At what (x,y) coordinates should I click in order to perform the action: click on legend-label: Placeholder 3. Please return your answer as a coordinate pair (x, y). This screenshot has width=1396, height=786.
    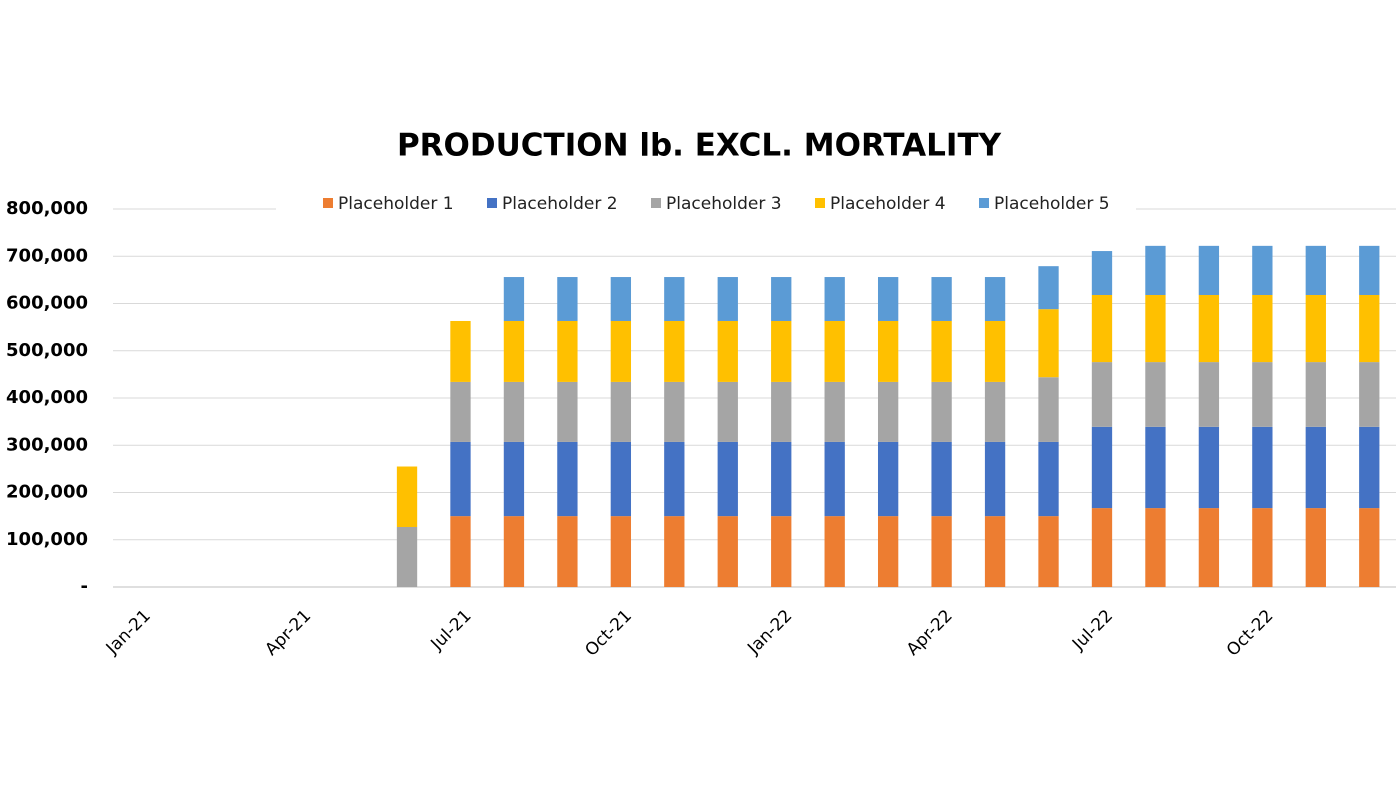
    Looking at the image, I should click on (724, 204).